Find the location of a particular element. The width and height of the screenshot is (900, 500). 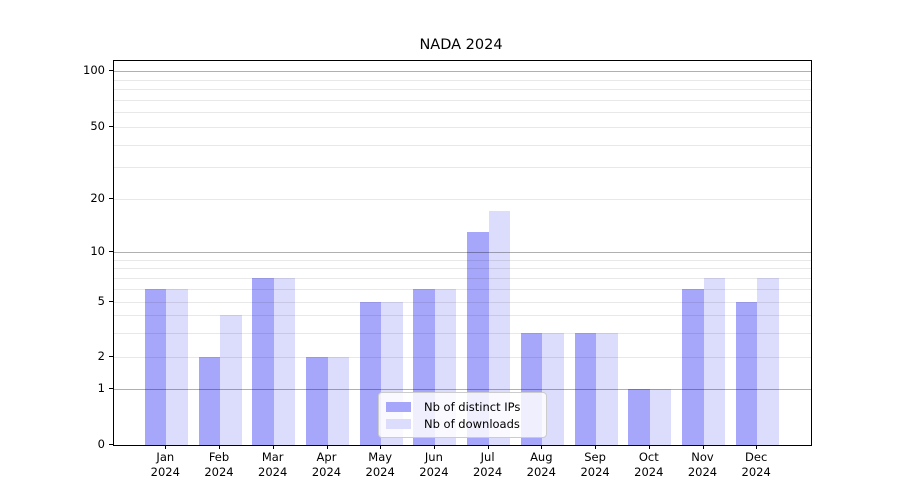

x-tick-label: Jun 2024 is located at coordinates (434, 465).